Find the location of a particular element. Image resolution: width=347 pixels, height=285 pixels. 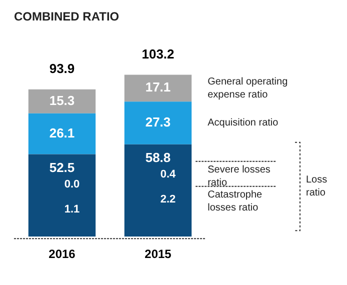

data-label: 26.1 is located at coordinates (62, 132).